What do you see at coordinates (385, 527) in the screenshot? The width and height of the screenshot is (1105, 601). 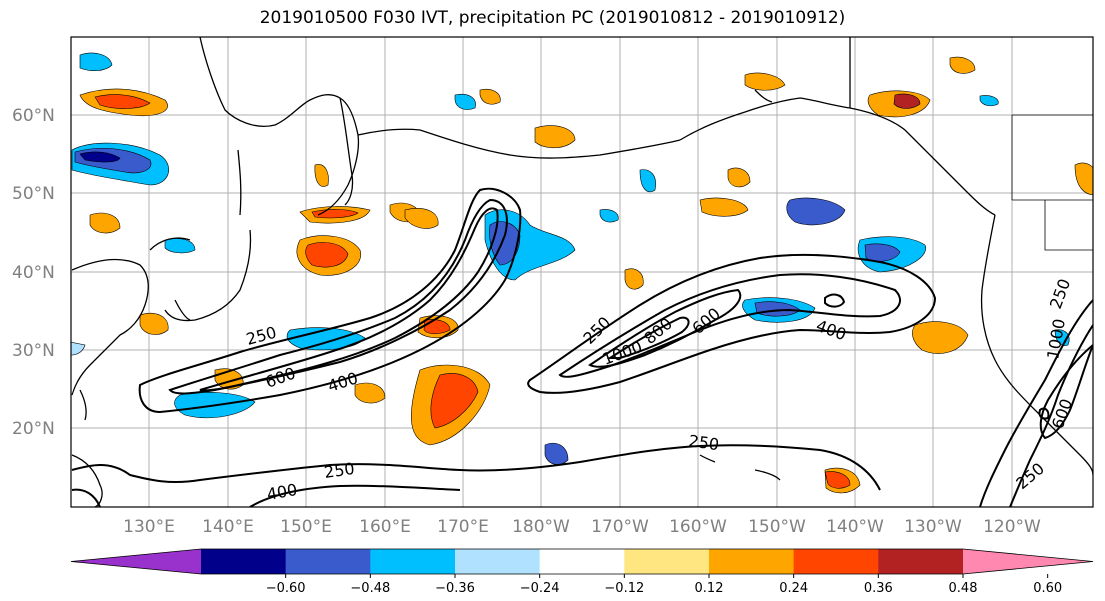 I see `lon-label-160e: 160°E` at bounding box center [385, 527].